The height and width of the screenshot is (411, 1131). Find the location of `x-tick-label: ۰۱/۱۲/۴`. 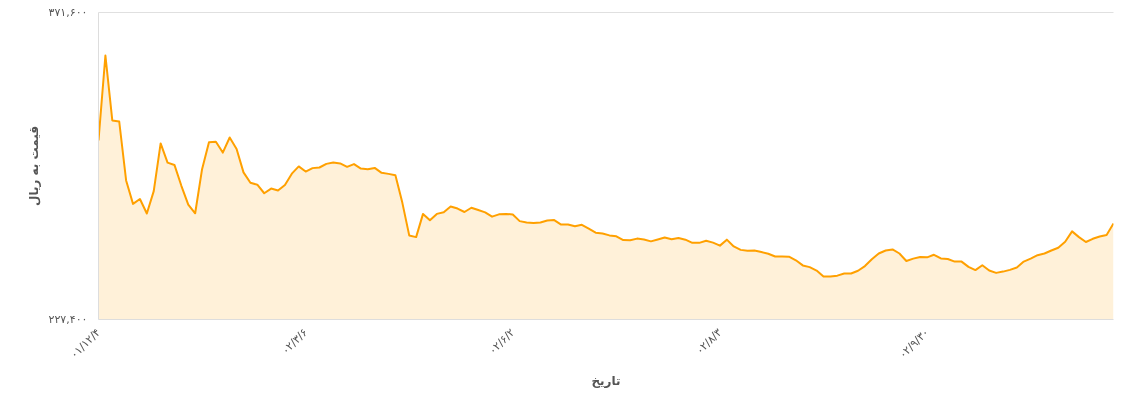

x-tick-label: ۰۱/۱۲/۴ is located at coordinates (85, 343).